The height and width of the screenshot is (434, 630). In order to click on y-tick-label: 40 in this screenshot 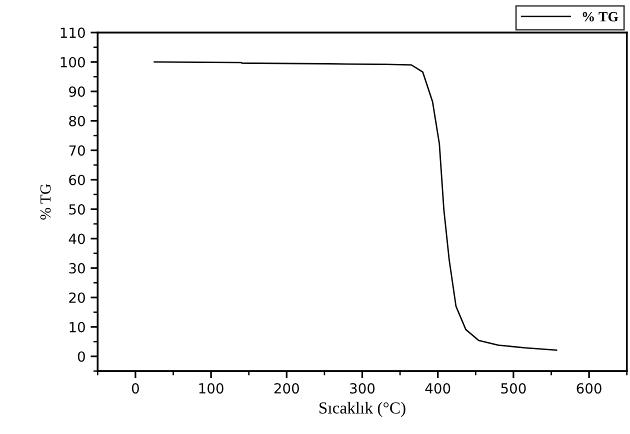, I will do `click(76, 239)`.